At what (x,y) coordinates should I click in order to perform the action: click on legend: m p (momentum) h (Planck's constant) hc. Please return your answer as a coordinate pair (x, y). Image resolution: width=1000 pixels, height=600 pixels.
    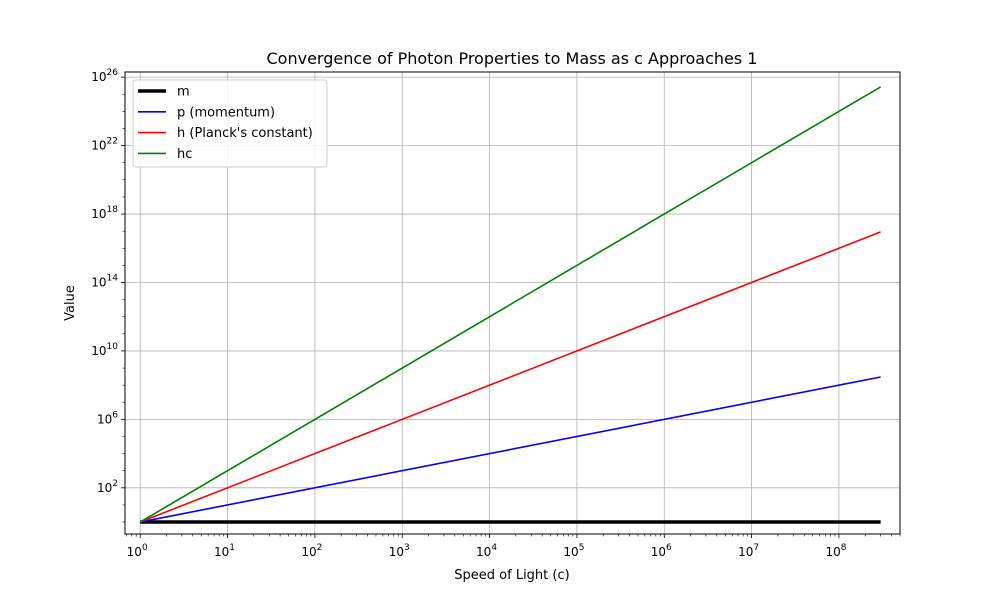
    Looking at the image, I should click on (230, 123).